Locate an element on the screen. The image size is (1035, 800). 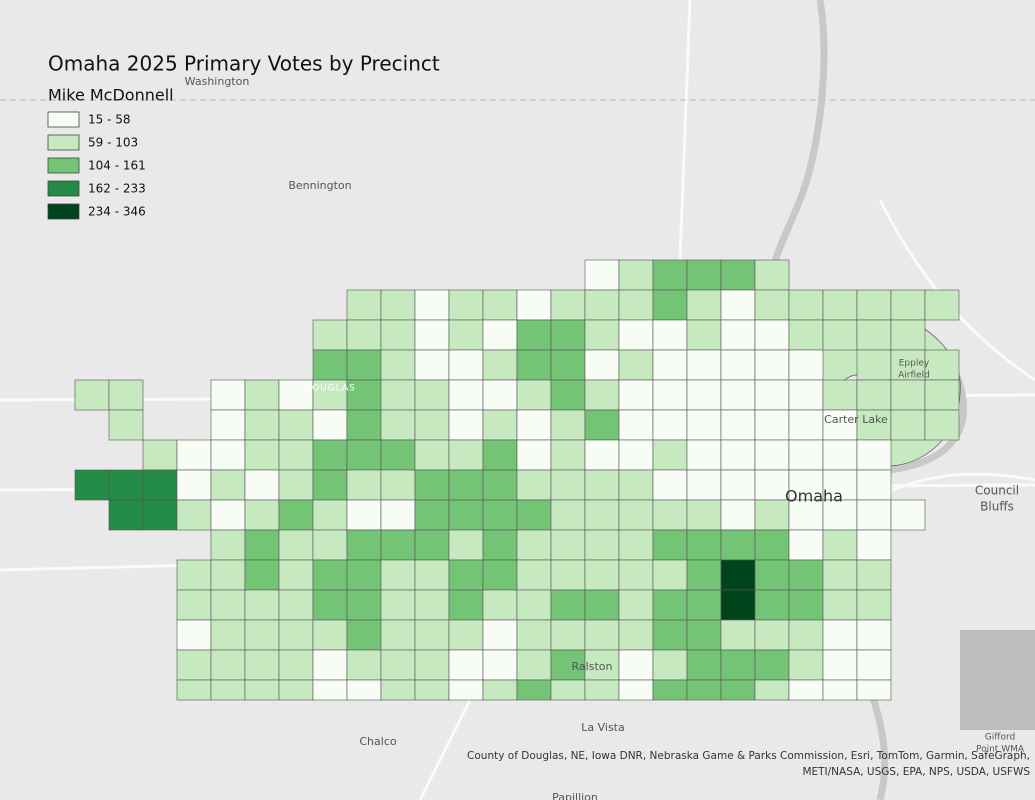
legend-label: 234 - 346 is located at coordinates (117, 212).